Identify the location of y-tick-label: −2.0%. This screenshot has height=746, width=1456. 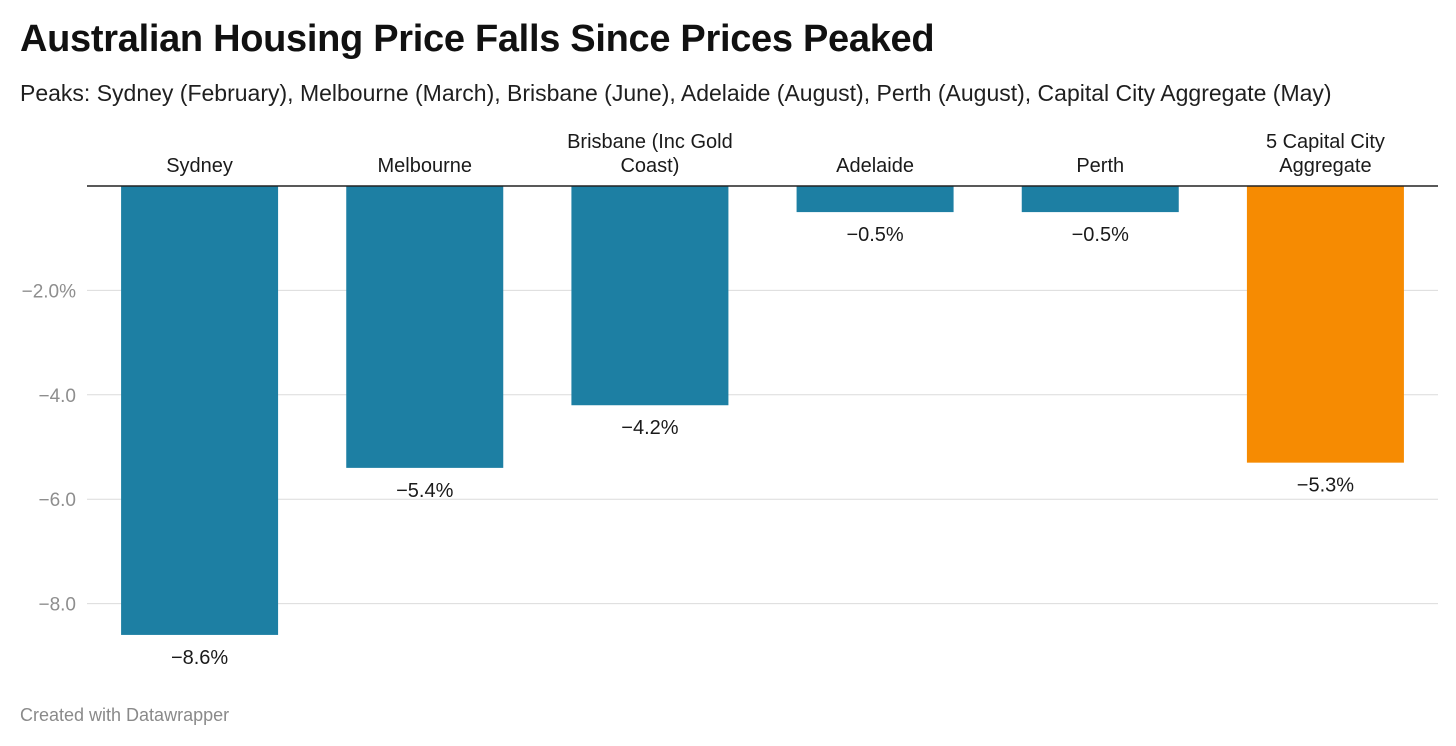
(49, 291).